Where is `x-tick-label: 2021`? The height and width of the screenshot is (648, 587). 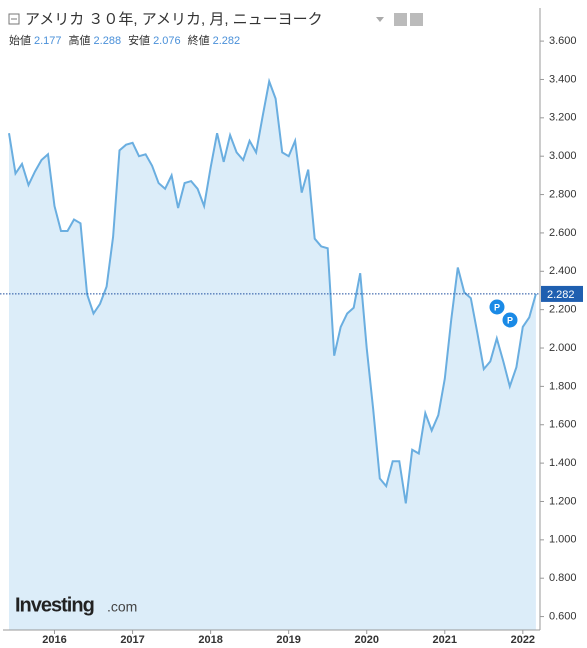
x-tick-label: 2021 is located at coordinates (445, 640).